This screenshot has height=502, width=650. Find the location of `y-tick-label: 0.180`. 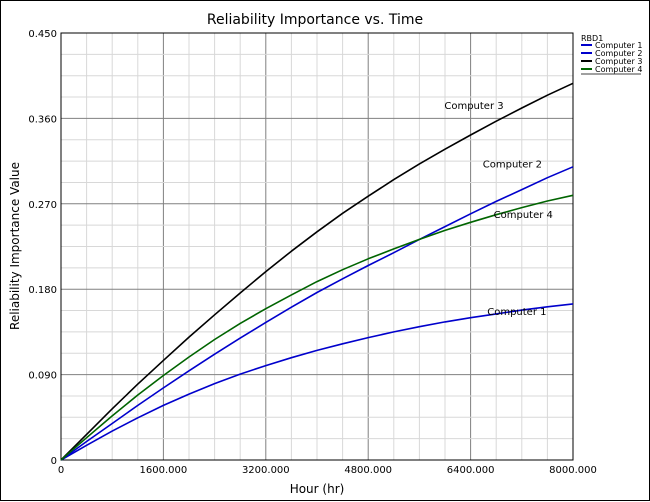

y-tick-label: 0.180 is located at coordinates (42, 290).